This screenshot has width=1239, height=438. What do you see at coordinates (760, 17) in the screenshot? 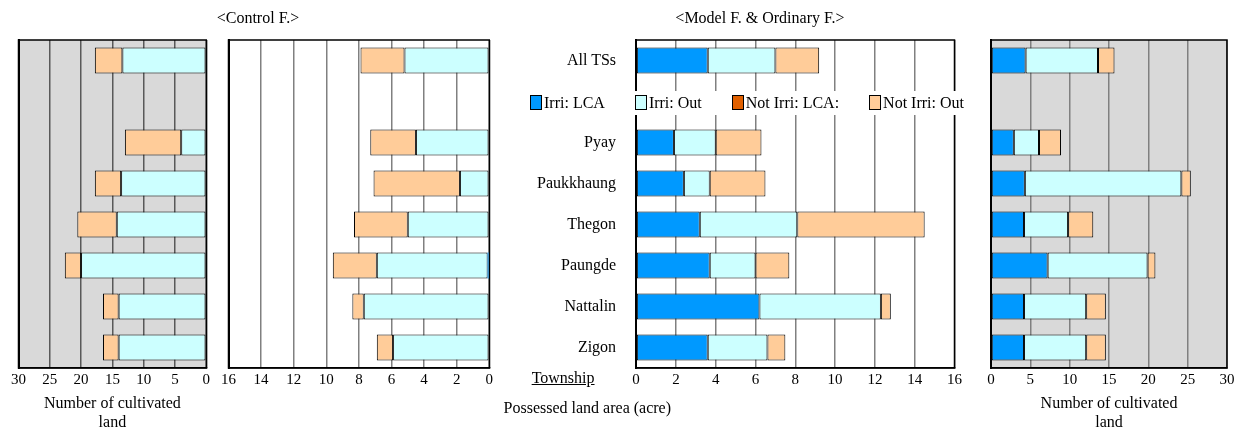
I see `chart-title: <Model F. & Ordinary F.>` at bounding box center [760, 17].